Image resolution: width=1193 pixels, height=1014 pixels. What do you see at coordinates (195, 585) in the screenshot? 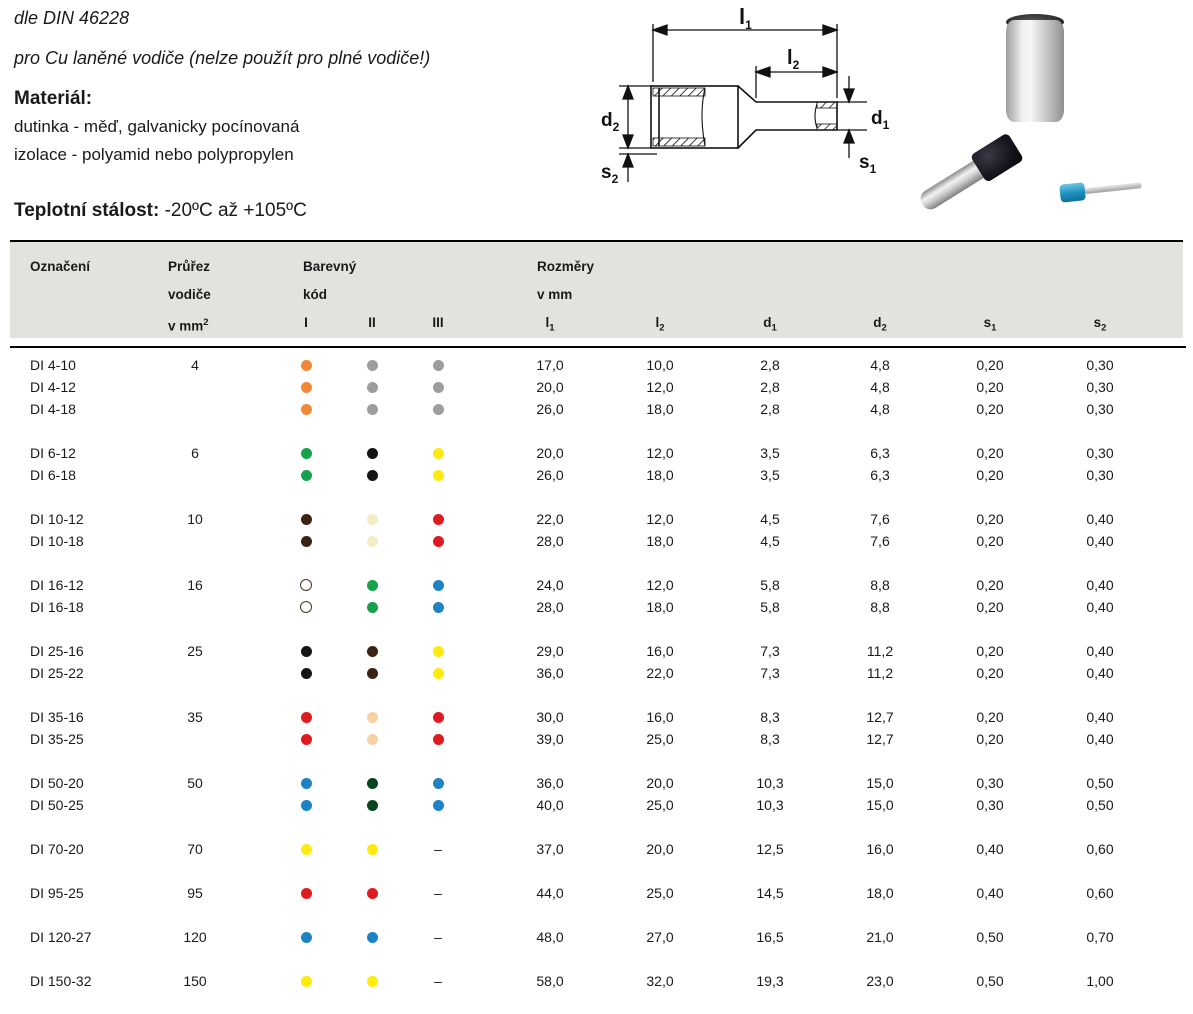
I see `cross-section-value: 16` at bounding box center [195, 585].